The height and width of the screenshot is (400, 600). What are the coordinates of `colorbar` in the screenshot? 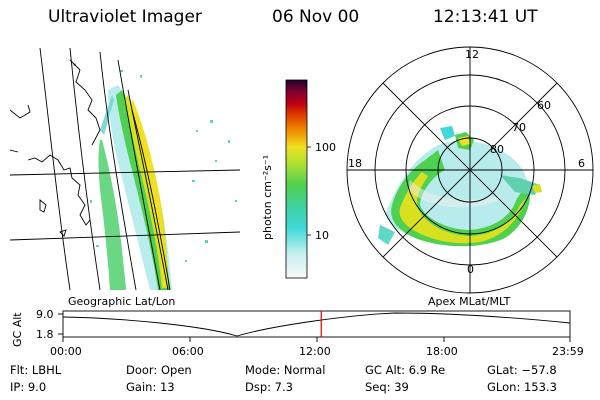 It's located at (296, 179).